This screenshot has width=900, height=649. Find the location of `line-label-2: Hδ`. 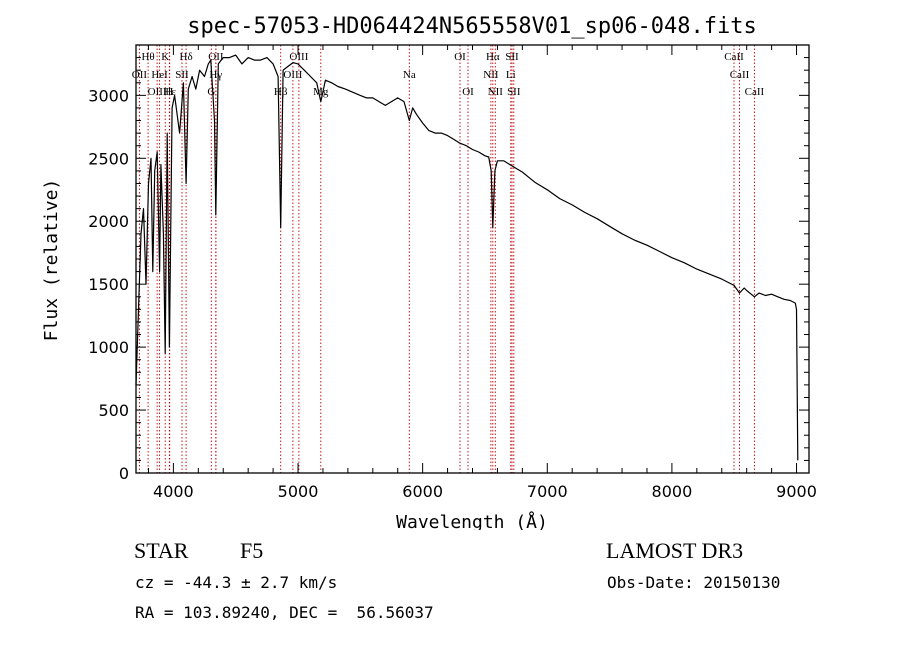

line-label-2: Hδ is located at coordinates (186, 57).